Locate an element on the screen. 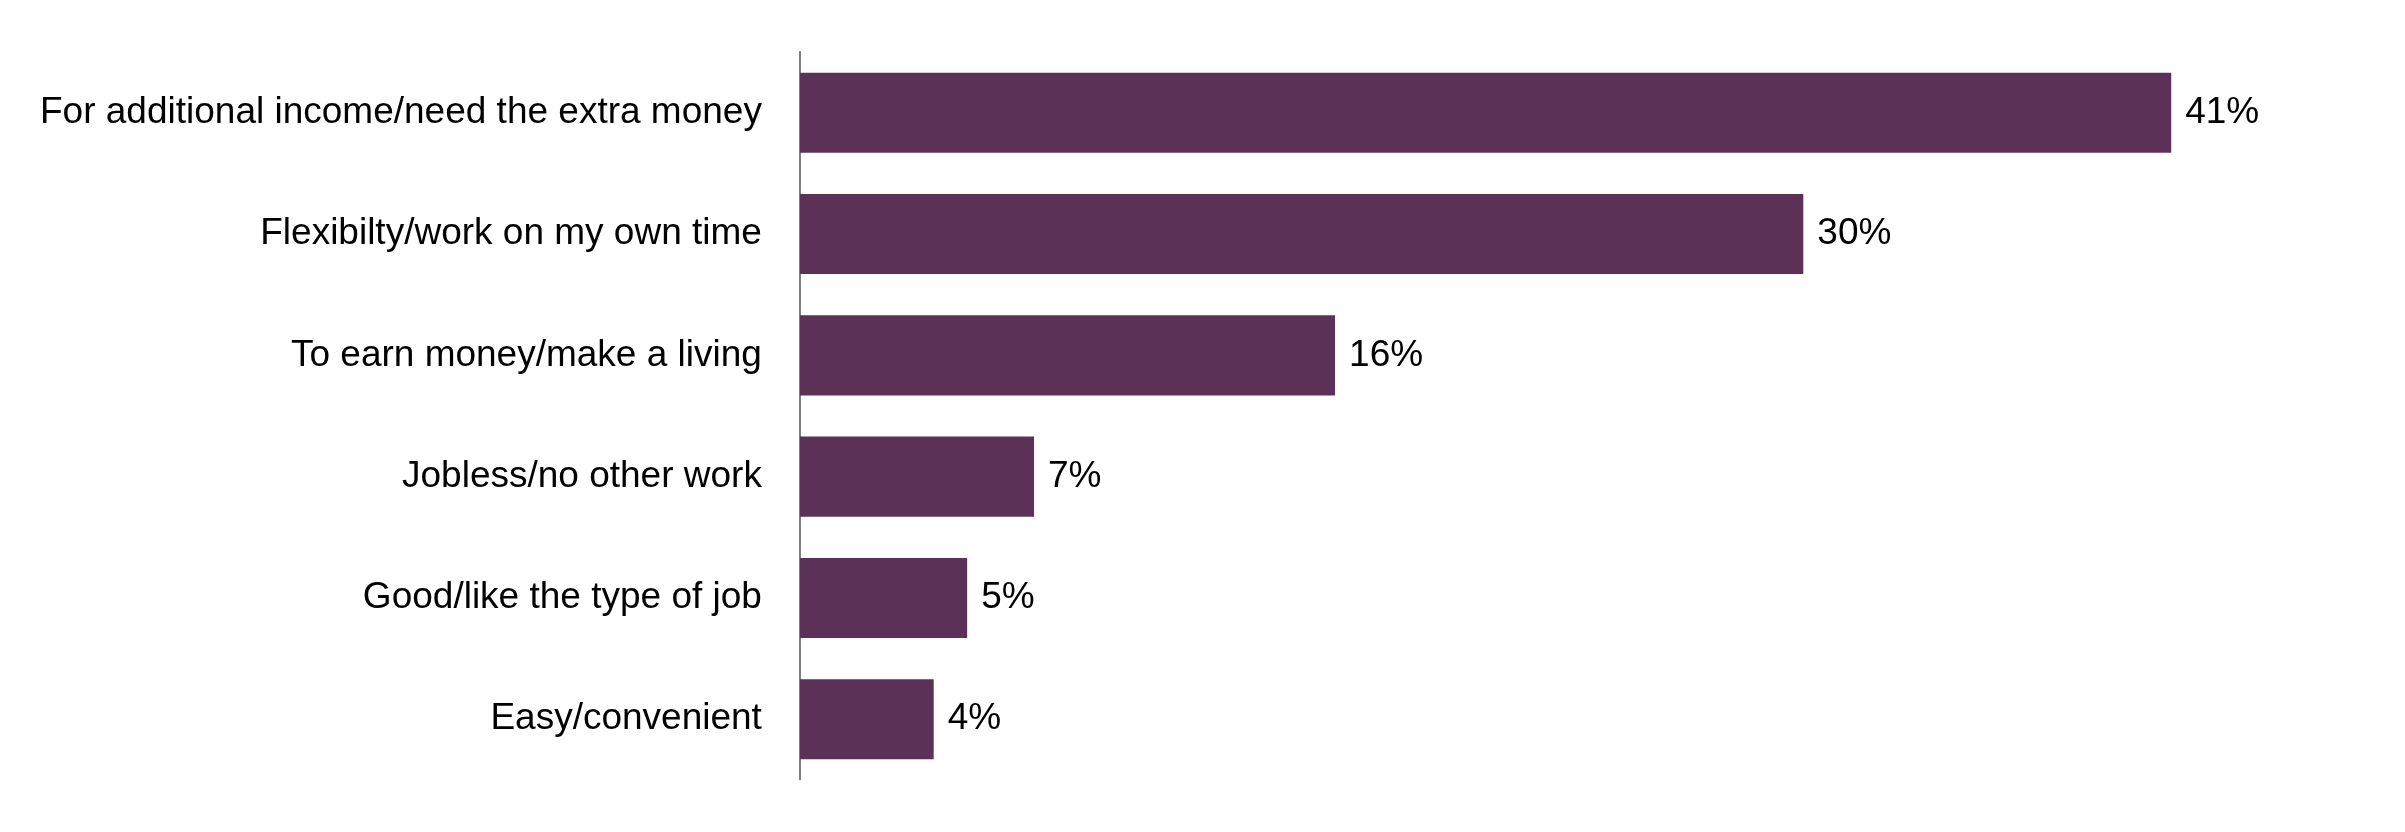 Image resolution: width=2405 pixels, height=832 pixels. data-label: 41% is located at coordinates (2222, 111).